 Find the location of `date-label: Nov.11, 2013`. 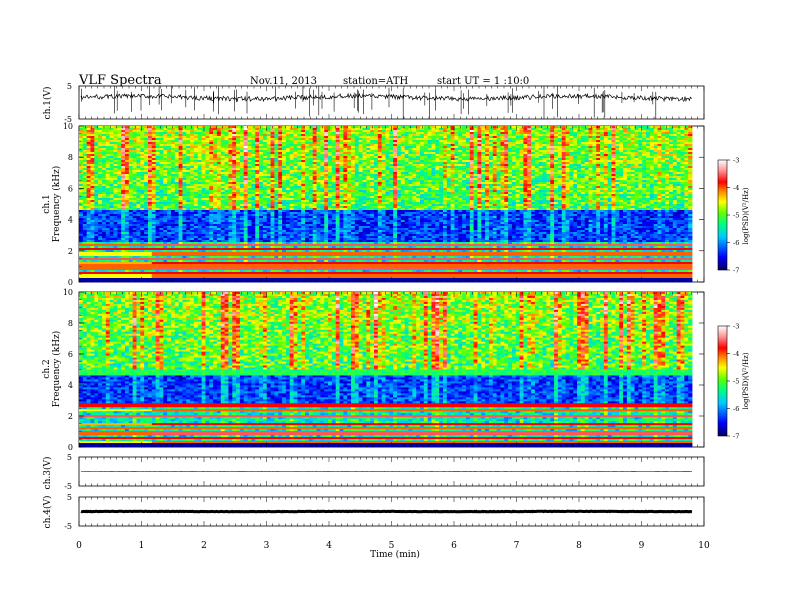

date-label: Nov.11, 2013 is located at coordinates (283, 81).